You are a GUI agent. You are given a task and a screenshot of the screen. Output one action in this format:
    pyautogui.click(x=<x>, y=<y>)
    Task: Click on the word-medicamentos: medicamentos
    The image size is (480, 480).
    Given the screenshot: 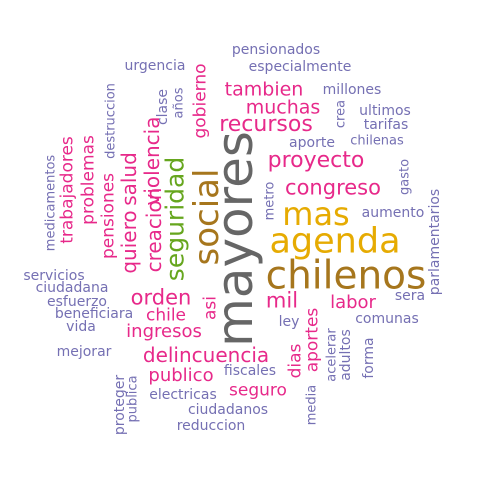 What is the action you would take?
    pyautogui.click(x=51, y=203)
    